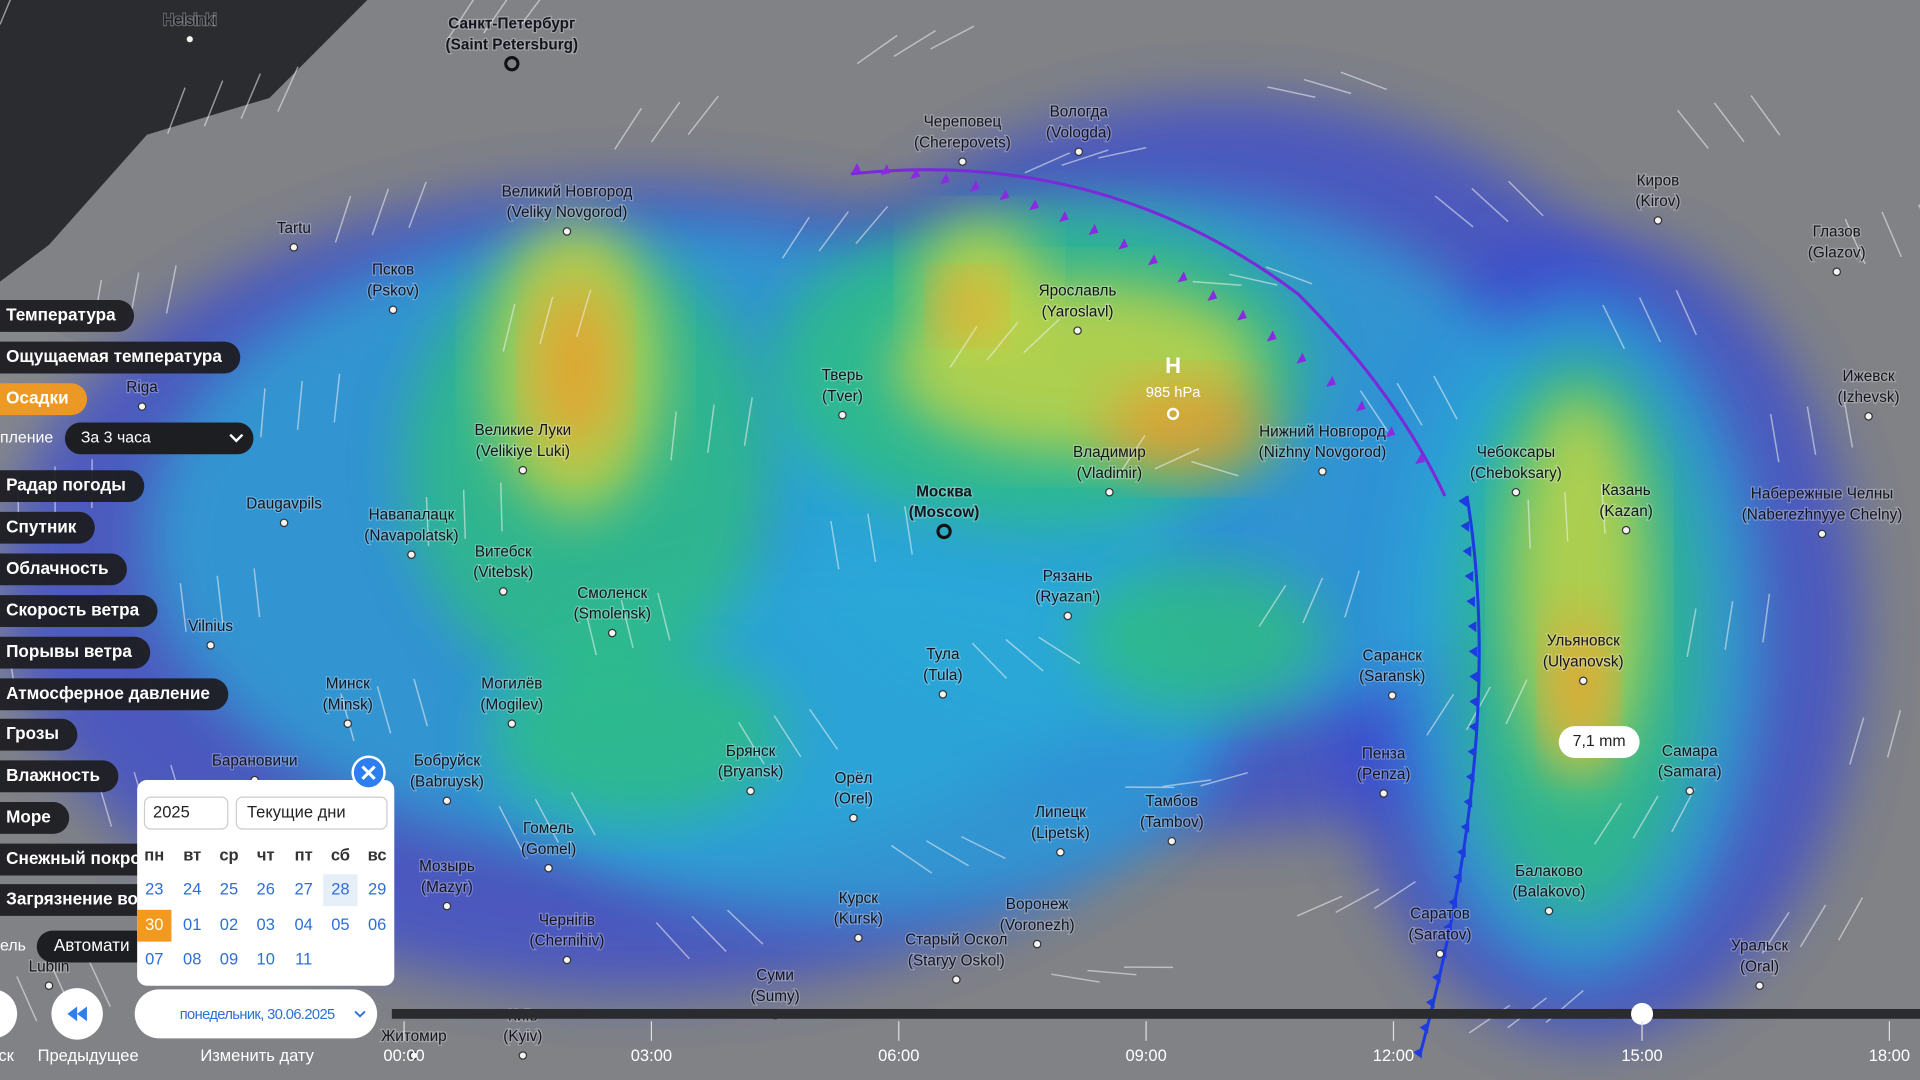 Image resolution: width=1920 pixels, height=1080 pixels. What do you see at coordinates (257, 1055) in the screenshot?
I see `change-date-label: Изменить дату` at bounding box center [257, 1055].